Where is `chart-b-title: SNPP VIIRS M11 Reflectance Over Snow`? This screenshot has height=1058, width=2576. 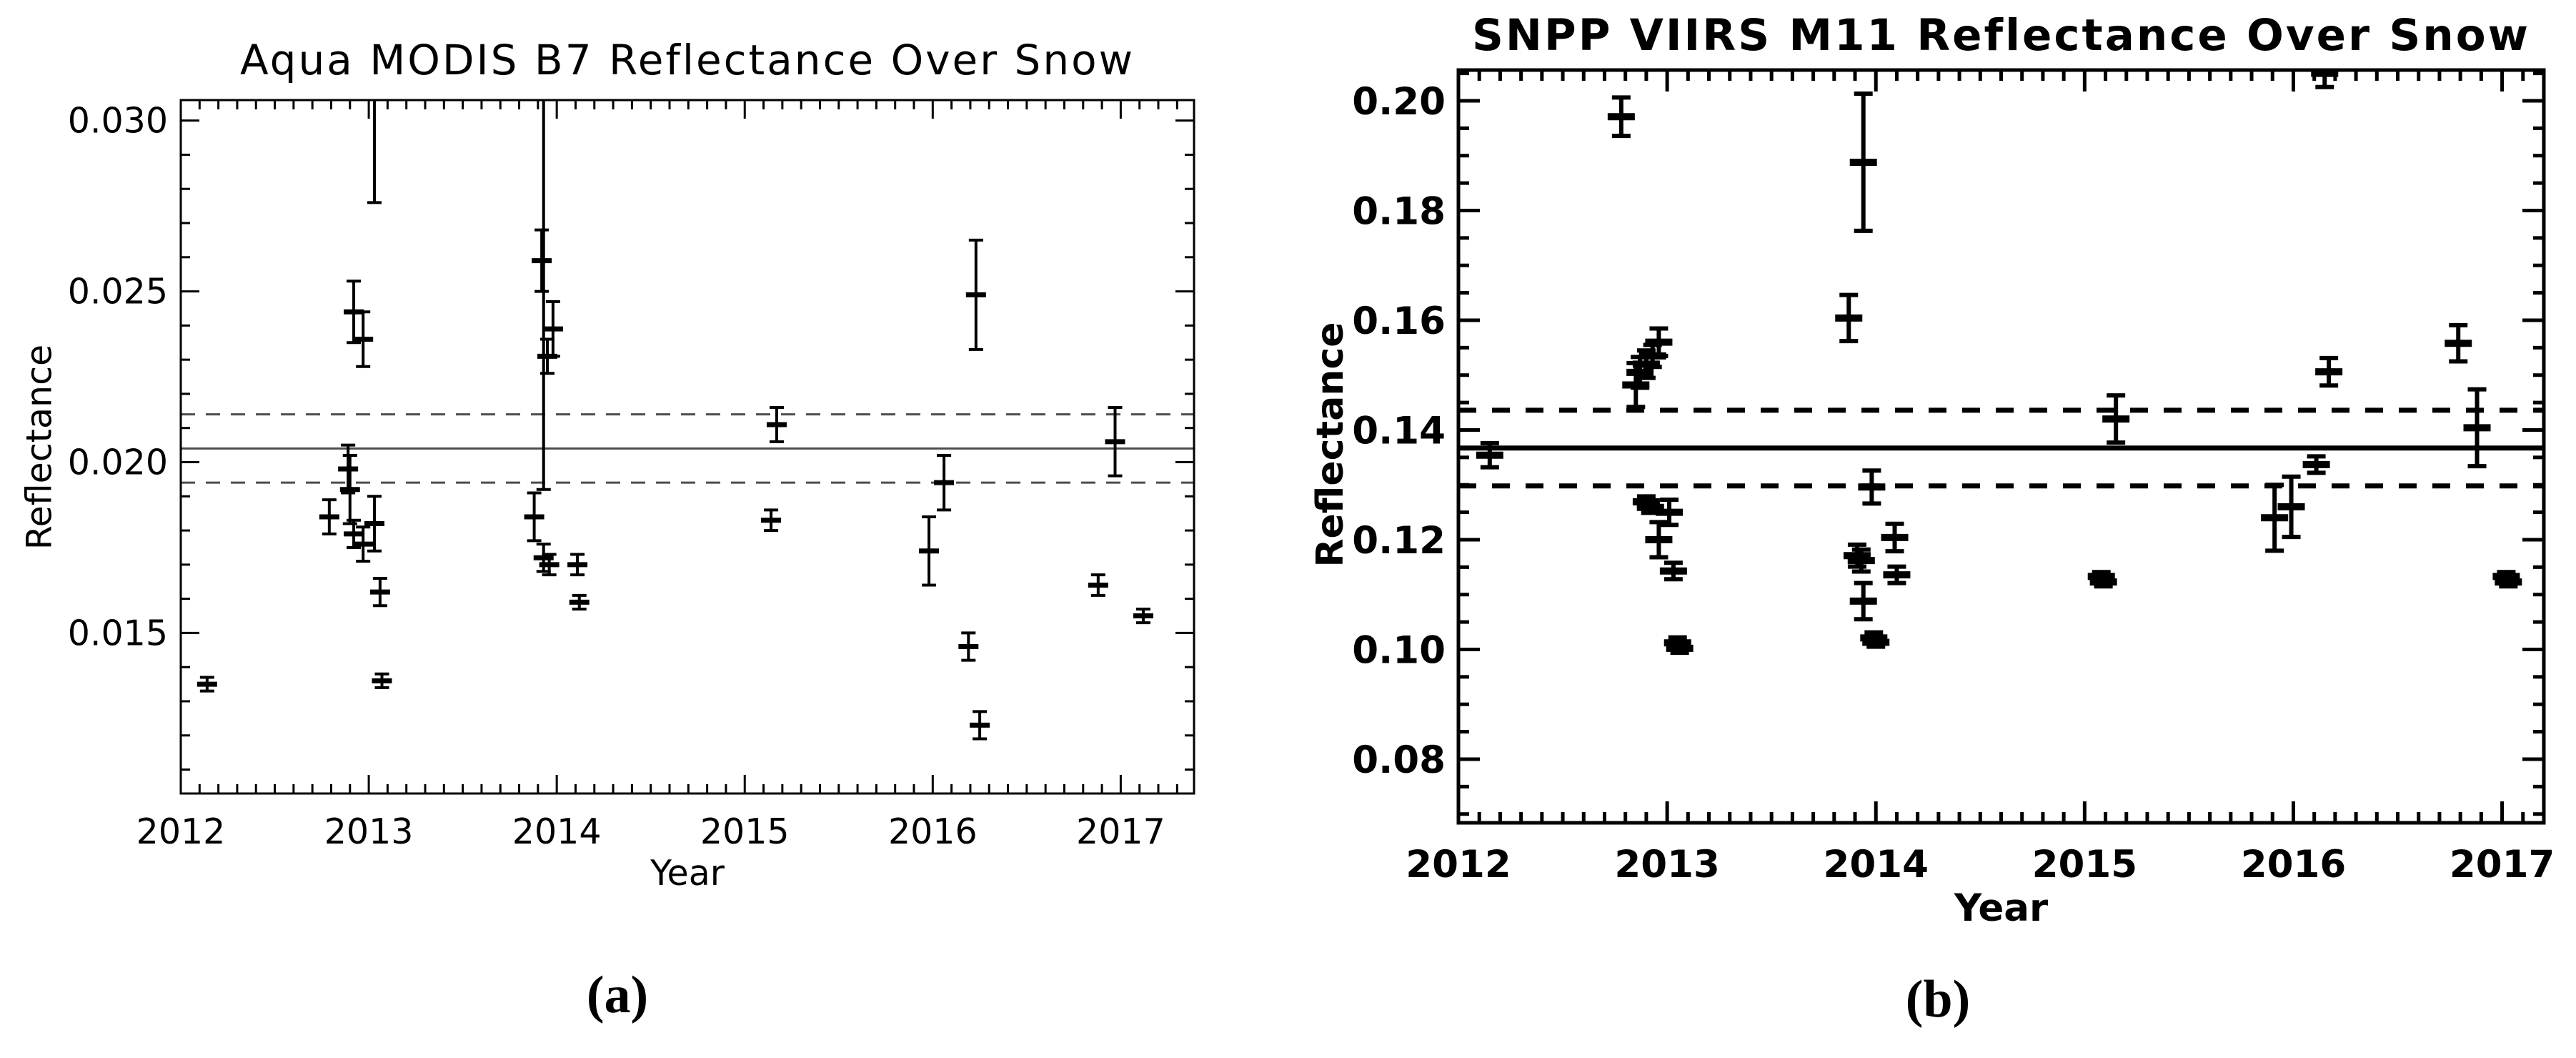
chart-b-title: SNPP VIIRS M11 Reflectance Over Snow is located at coordinates (2001, 35).